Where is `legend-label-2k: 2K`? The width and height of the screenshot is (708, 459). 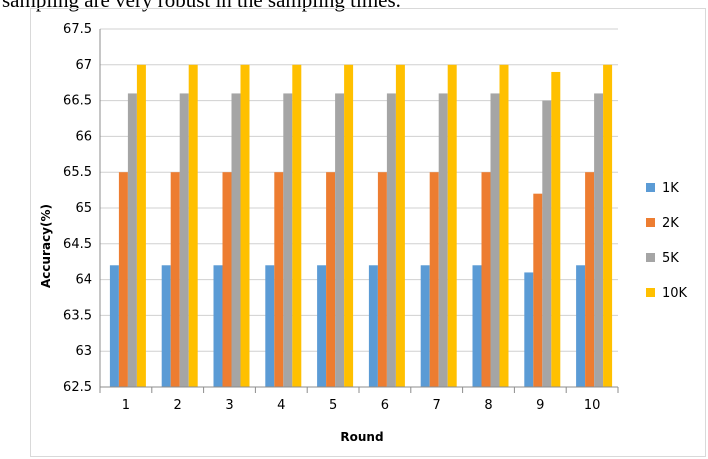 legend-label-2k: 2K is located at coordinates (670, 223).